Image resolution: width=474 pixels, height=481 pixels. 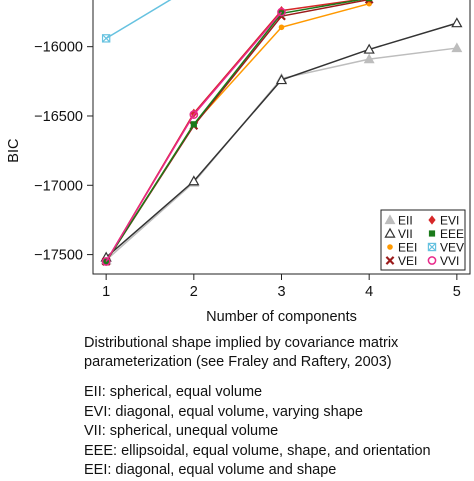 What do you see at coordinates (452, 234) in the screenshot?
I see `legend-label-eee: EEE` at bounding box center [452, 234].